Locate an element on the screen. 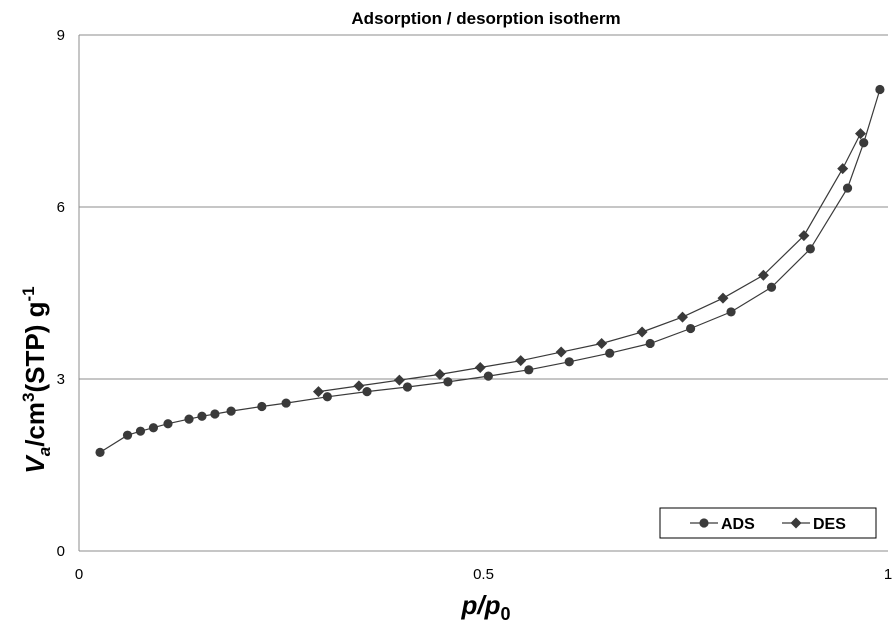 The width and height of the screenshot is (895, 625). y-label-g-sup: -1 is located at coordinates (28, 293).